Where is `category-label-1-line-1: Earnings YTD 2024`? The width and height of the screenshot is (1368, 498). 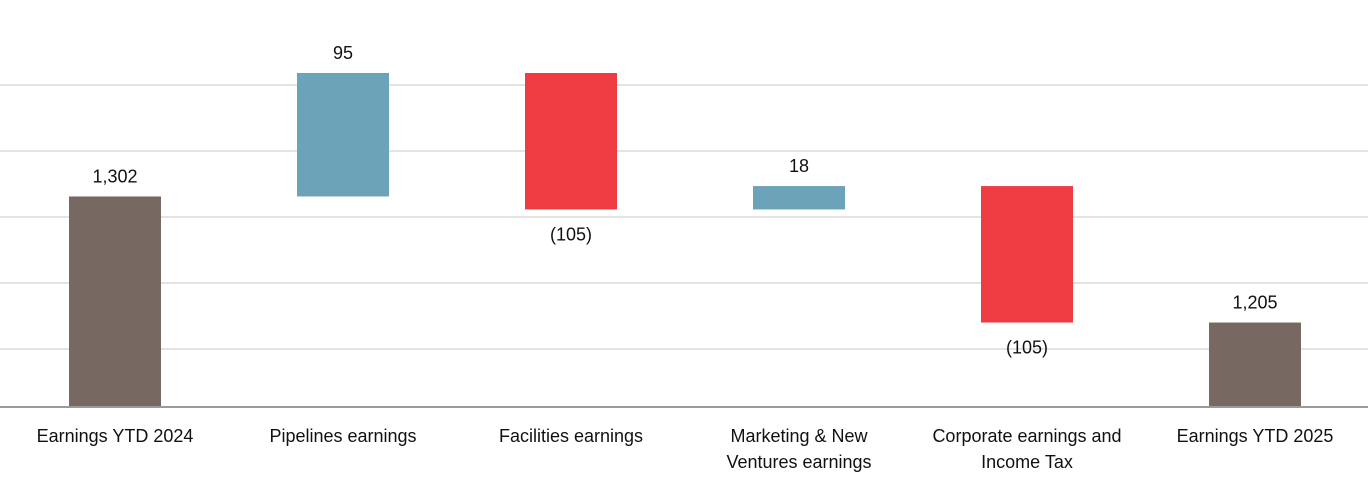 category-label-1-line-1: Earnings YTD 2024 is located at coordinates (115, 436).